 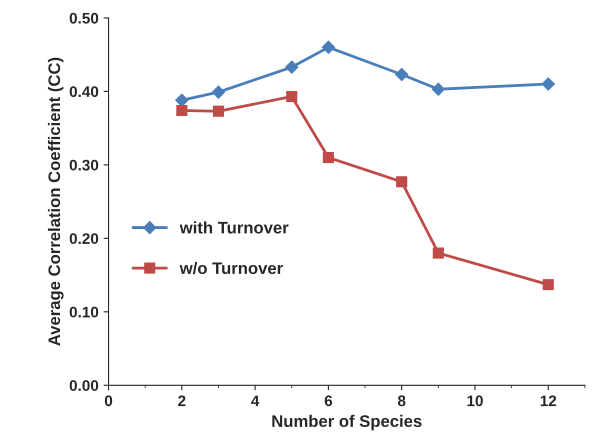 I want to click on y-axis-title: Average Correlation Coefficient (CC), so click(x=56, y=202).